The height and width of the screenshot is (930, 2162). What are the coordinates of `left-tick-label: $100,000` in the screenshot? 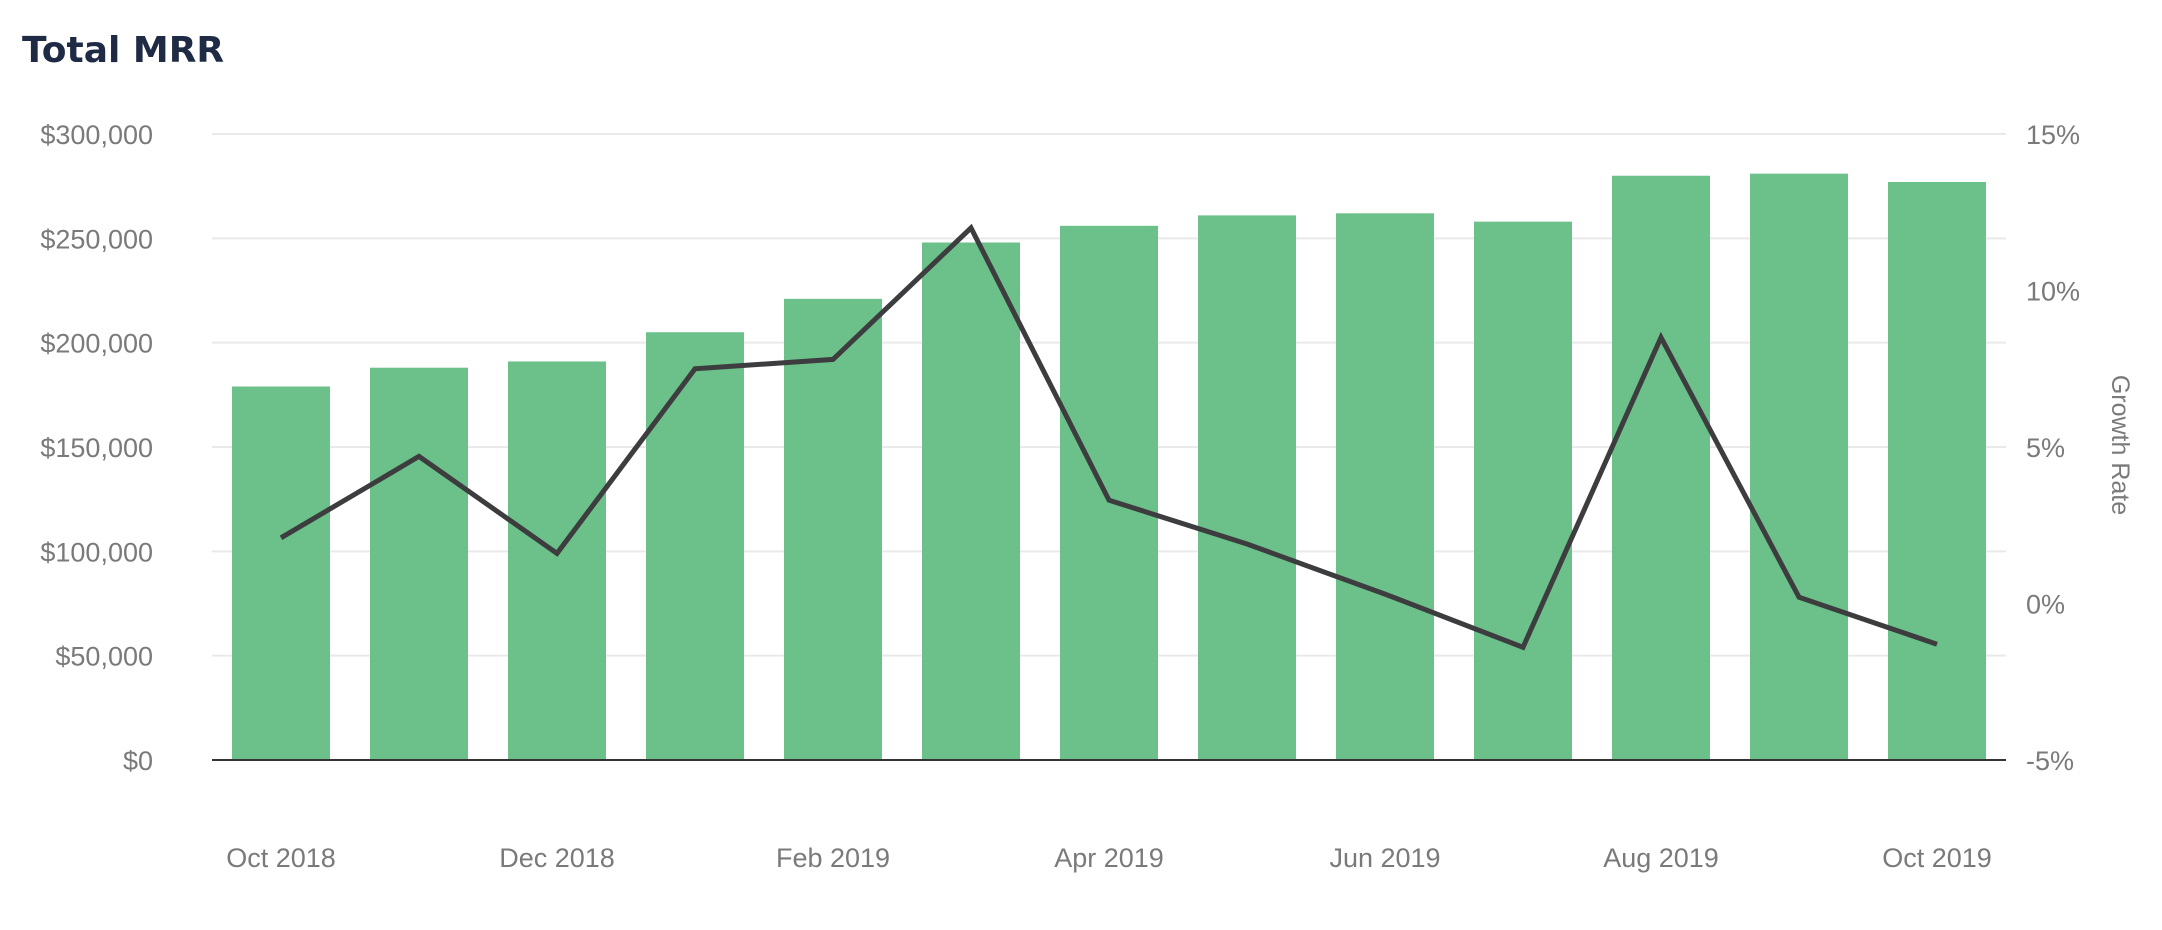 It's located at (96, 552).